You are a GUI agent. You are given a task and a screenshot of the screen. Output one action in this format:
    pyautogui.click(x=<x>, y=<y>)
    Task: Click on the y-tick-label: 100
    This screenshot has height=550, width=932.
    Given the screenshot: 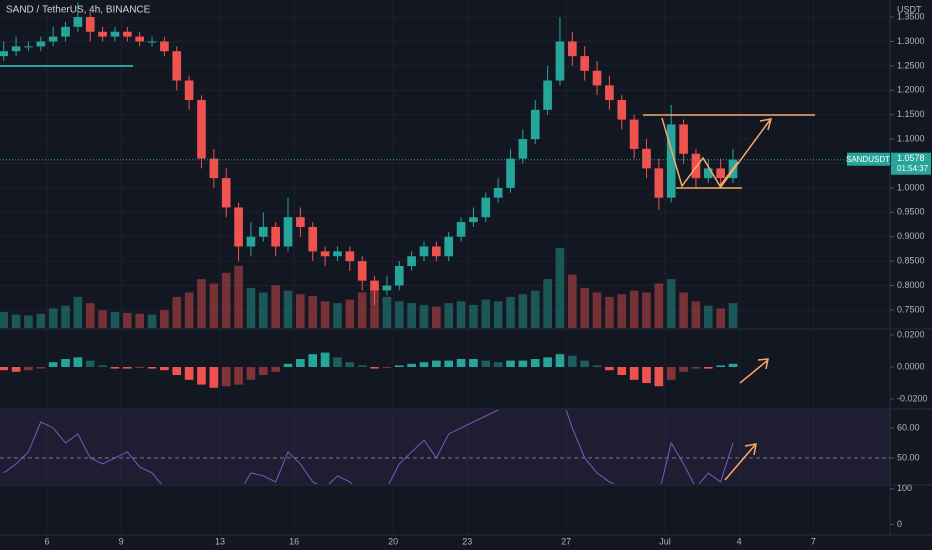 What is the action you would take?
    pyautogui.click(x=904, y=488)
    